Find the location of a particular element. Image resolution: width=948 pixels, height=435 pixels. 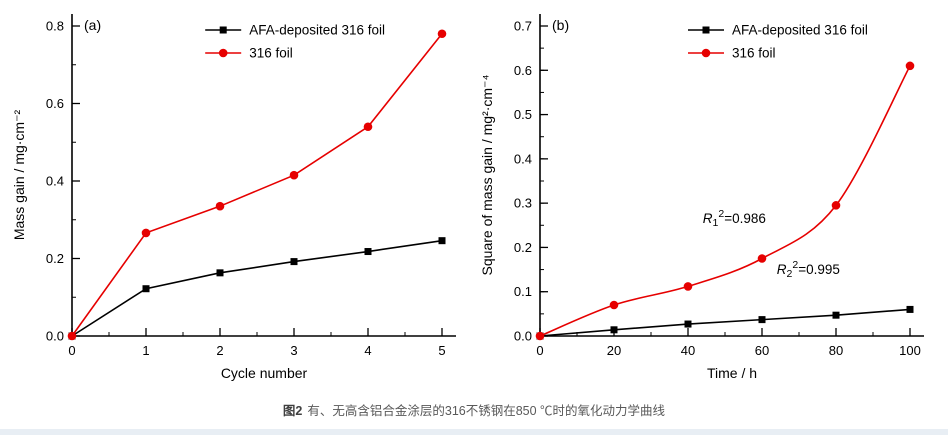

svg-text: 0.1 is located at coordinates (523, 291).